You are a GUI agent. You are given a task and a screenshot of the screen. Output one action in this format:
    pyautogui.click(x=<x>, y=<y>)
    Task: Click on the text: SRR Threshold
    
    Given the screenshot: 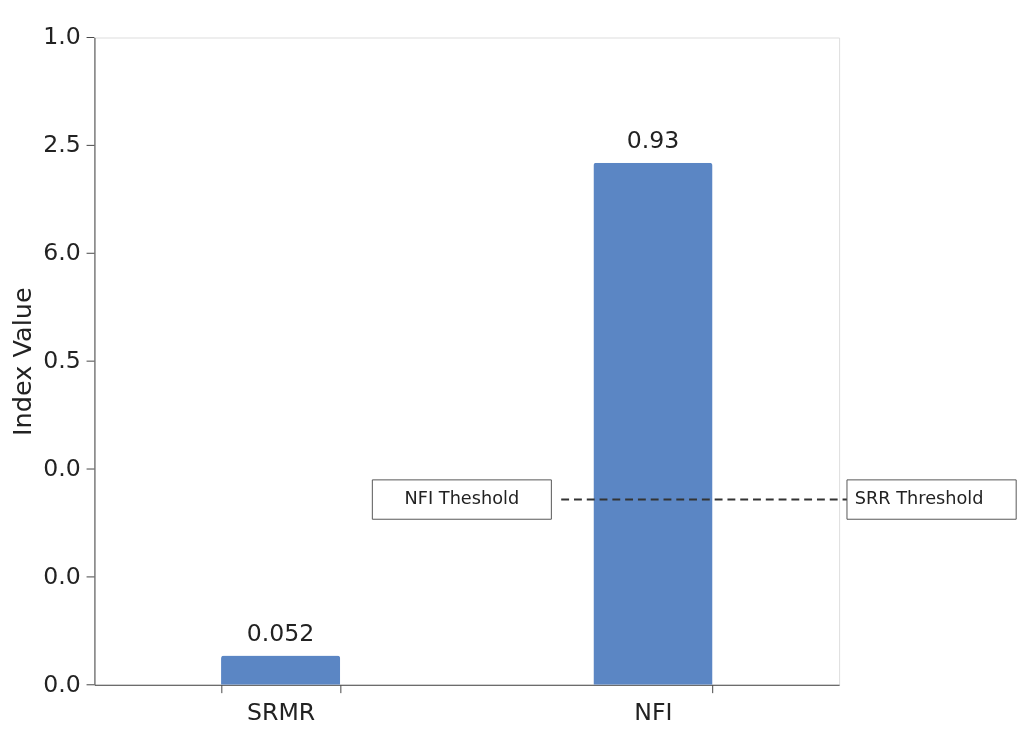 What is the action you would take?
    pyautogui.click(x=919, y=498)
    